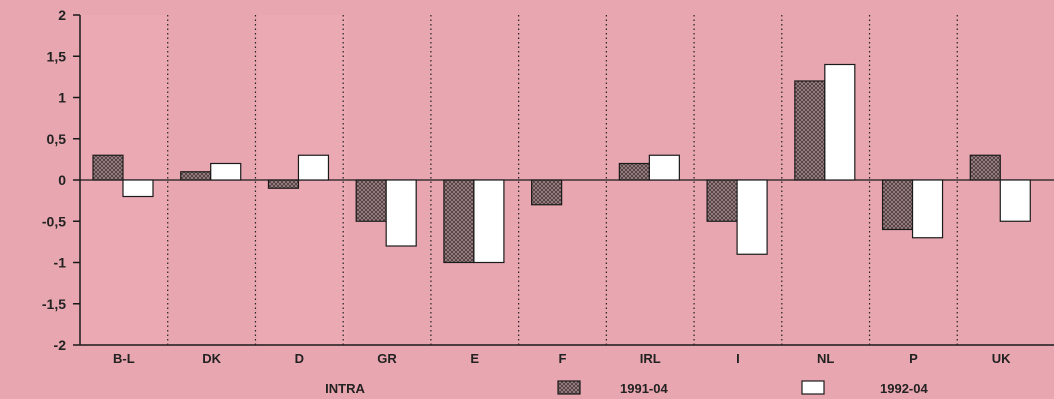 The width and height of the screenshot is (1054, 399). I want to click on legend-swatch-1992, so click(813, 387).